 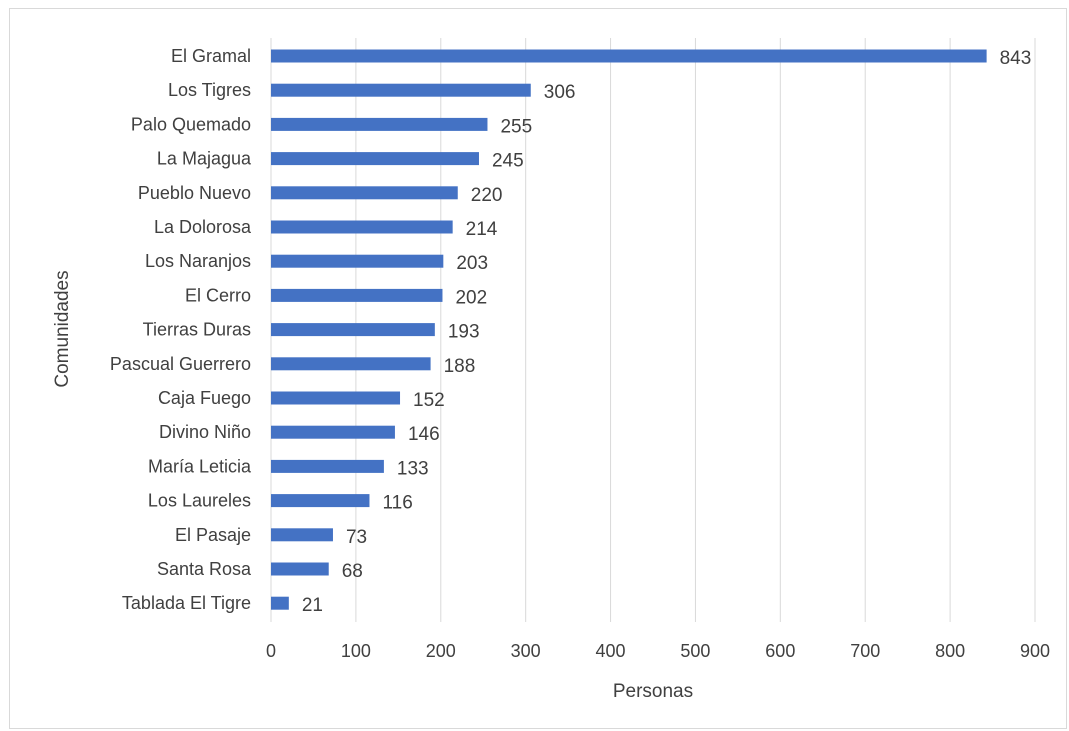 What do you see at coordinates (211, 56) in the screenshot?
I see `category-label: El Gramal` at bounding box center [211, 56].